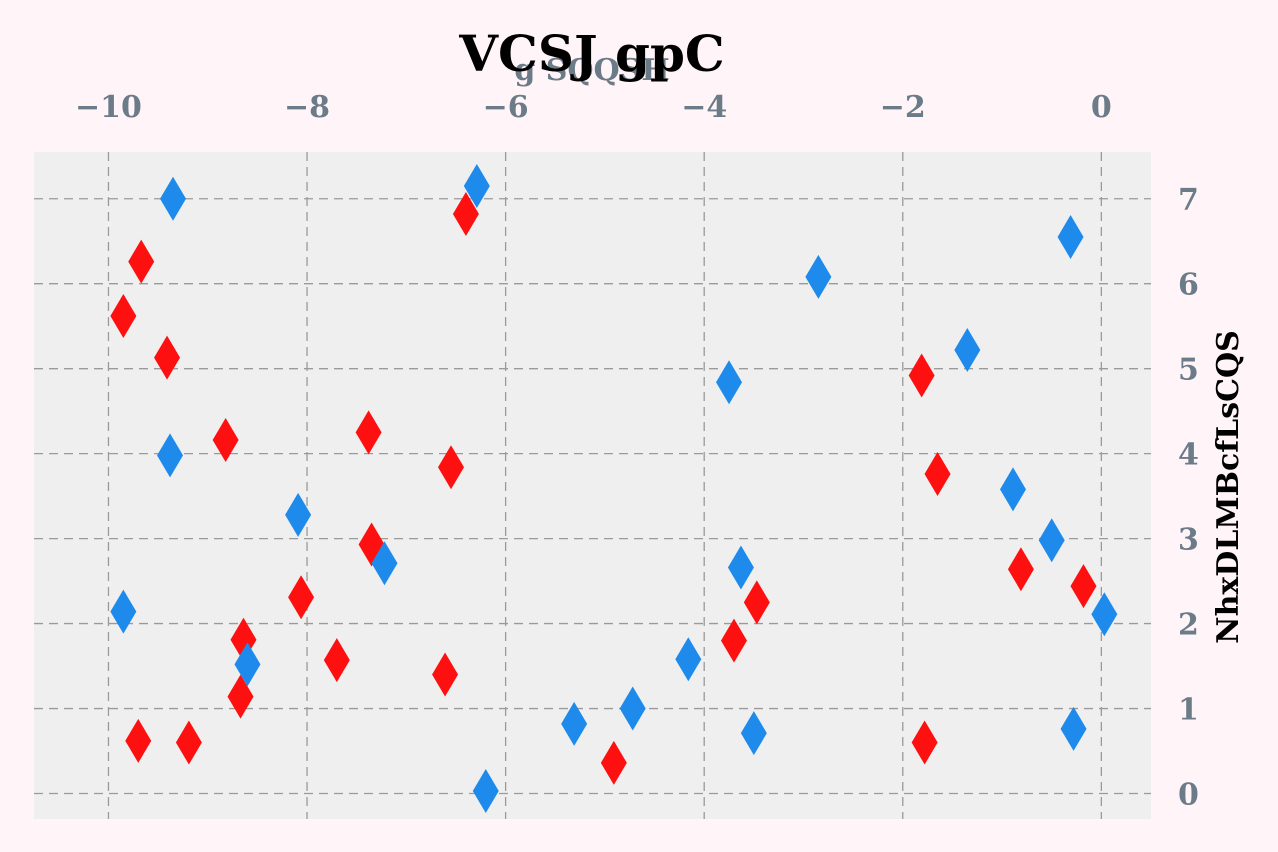 Image resolution: width=1278 pixels, height=852 pixels. What do you see at coordinates (593, 107) in the screenshot?
I see `x-axis-ticks: −10 −8 −6 −4 −2 0` at bounding box center [593, 107].